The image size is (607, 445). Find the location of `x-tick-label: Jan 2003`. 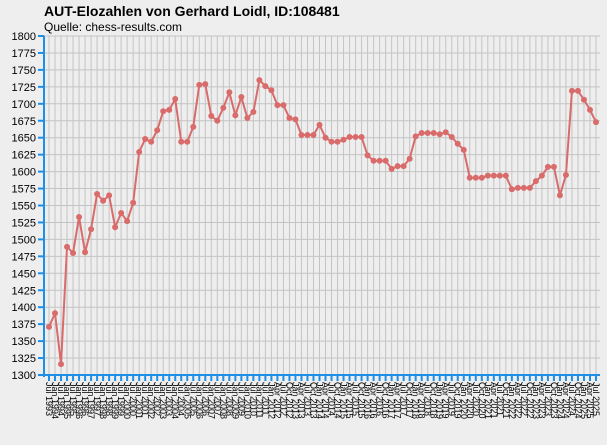

x-tick-label: Jan 2003 is located at coordinates (163, 400).